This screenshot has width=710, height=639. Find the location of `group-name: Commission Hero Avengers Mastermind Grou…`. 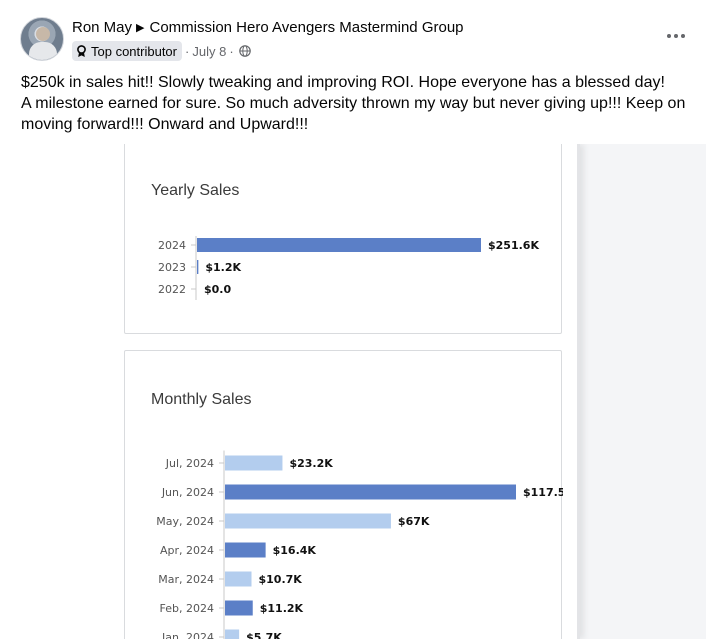

group-name: Commission Hero Avengers Mastermind Grou… is located at coordinates (306, 27).